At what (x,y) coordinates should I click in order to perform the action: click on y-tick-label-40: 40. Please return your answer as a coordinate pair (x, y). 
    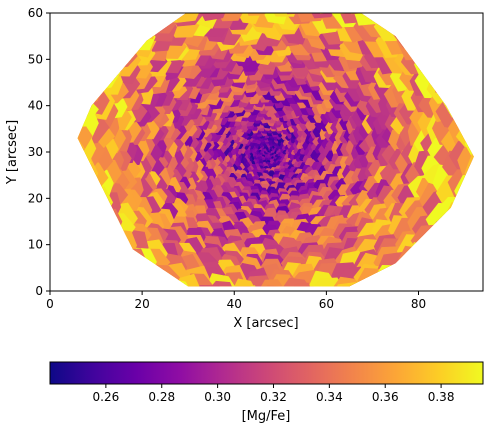
    Looking at the image, I should click on (35, 106).